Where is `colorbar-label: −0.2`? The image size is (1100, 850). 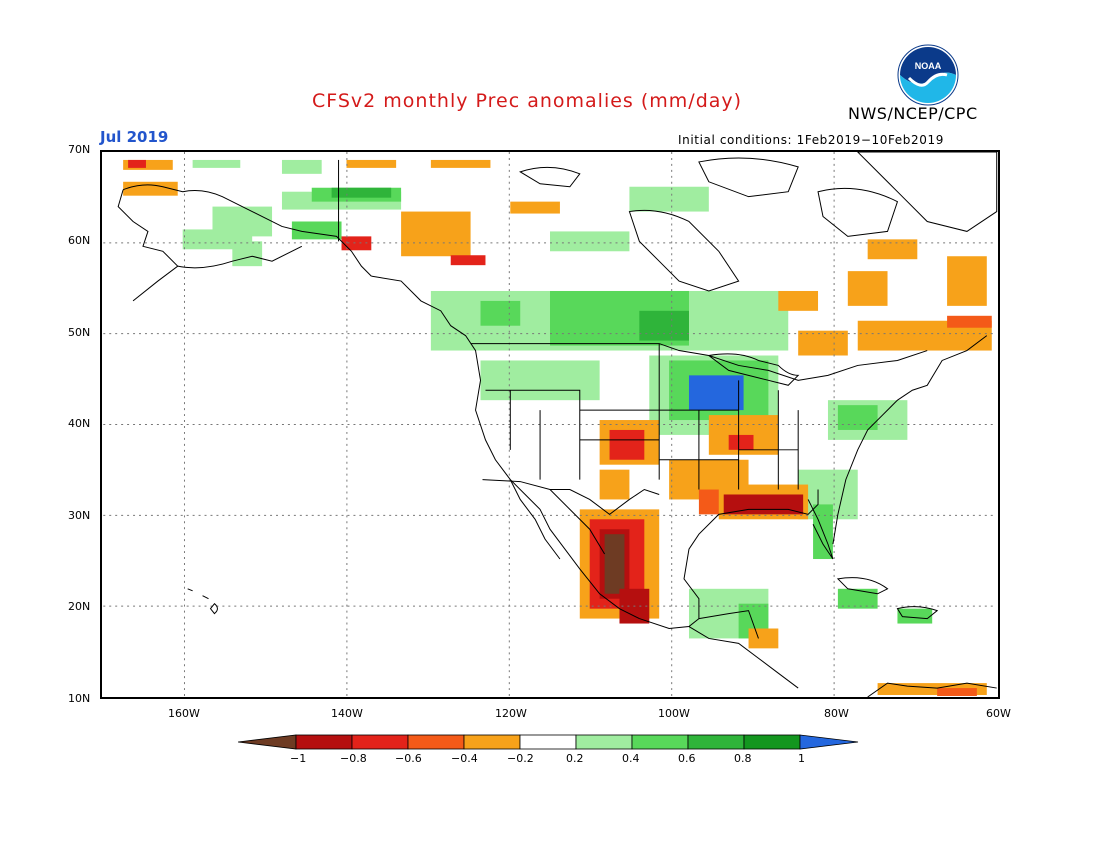
colorbar-label: −0.2 is located at coordinates (520, 758).